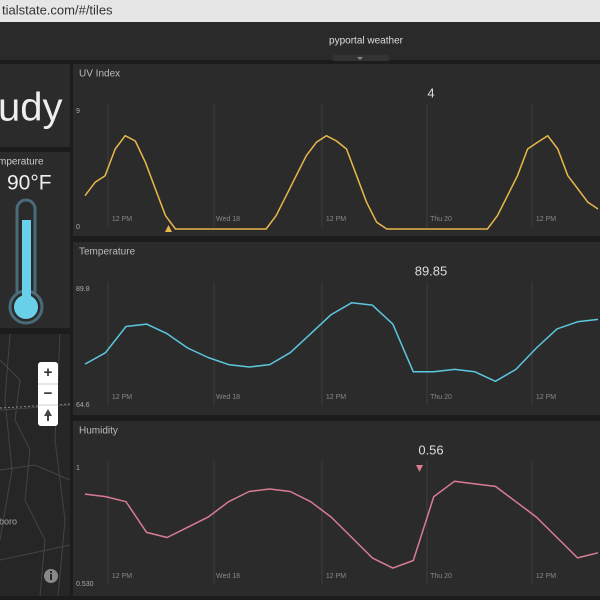 The height and width of the screenshot is (600, 600). What do you see at coordinates (51, 575) in the screenshot?
I see `info-glyph` at bounding box center [51, 575].